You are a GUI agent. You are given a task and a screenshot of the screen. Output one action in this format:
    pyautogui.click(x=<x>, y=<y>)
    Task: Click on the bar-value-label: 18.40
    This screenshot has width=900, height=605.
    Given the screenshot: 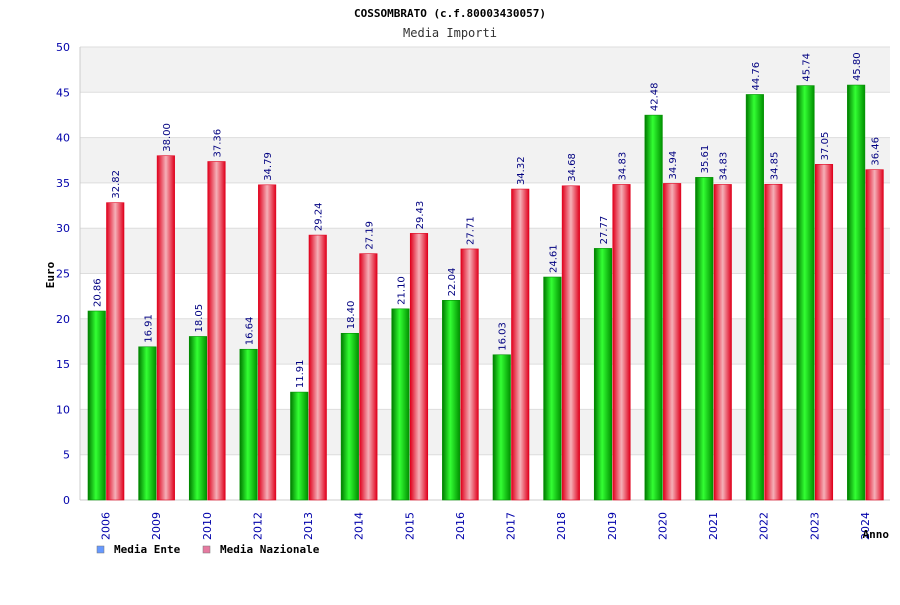 What is the action you would take?
    pyautogui.click(x=351, y=315)
    